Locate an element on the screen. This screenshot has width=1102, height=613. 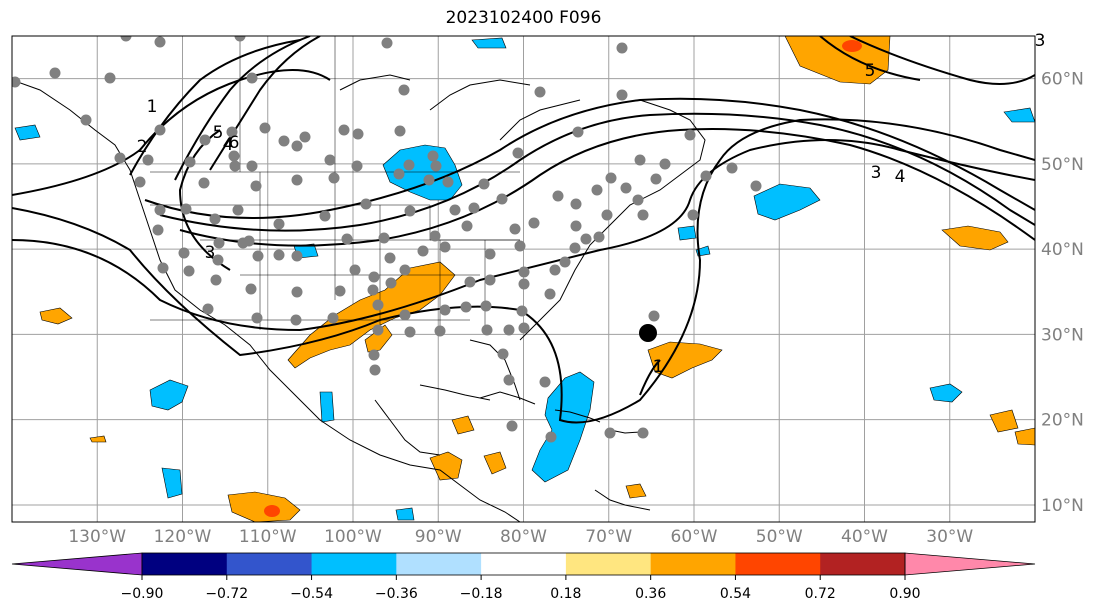
latitude-tick-label: 60°N is located at coordinates (1062, 80).